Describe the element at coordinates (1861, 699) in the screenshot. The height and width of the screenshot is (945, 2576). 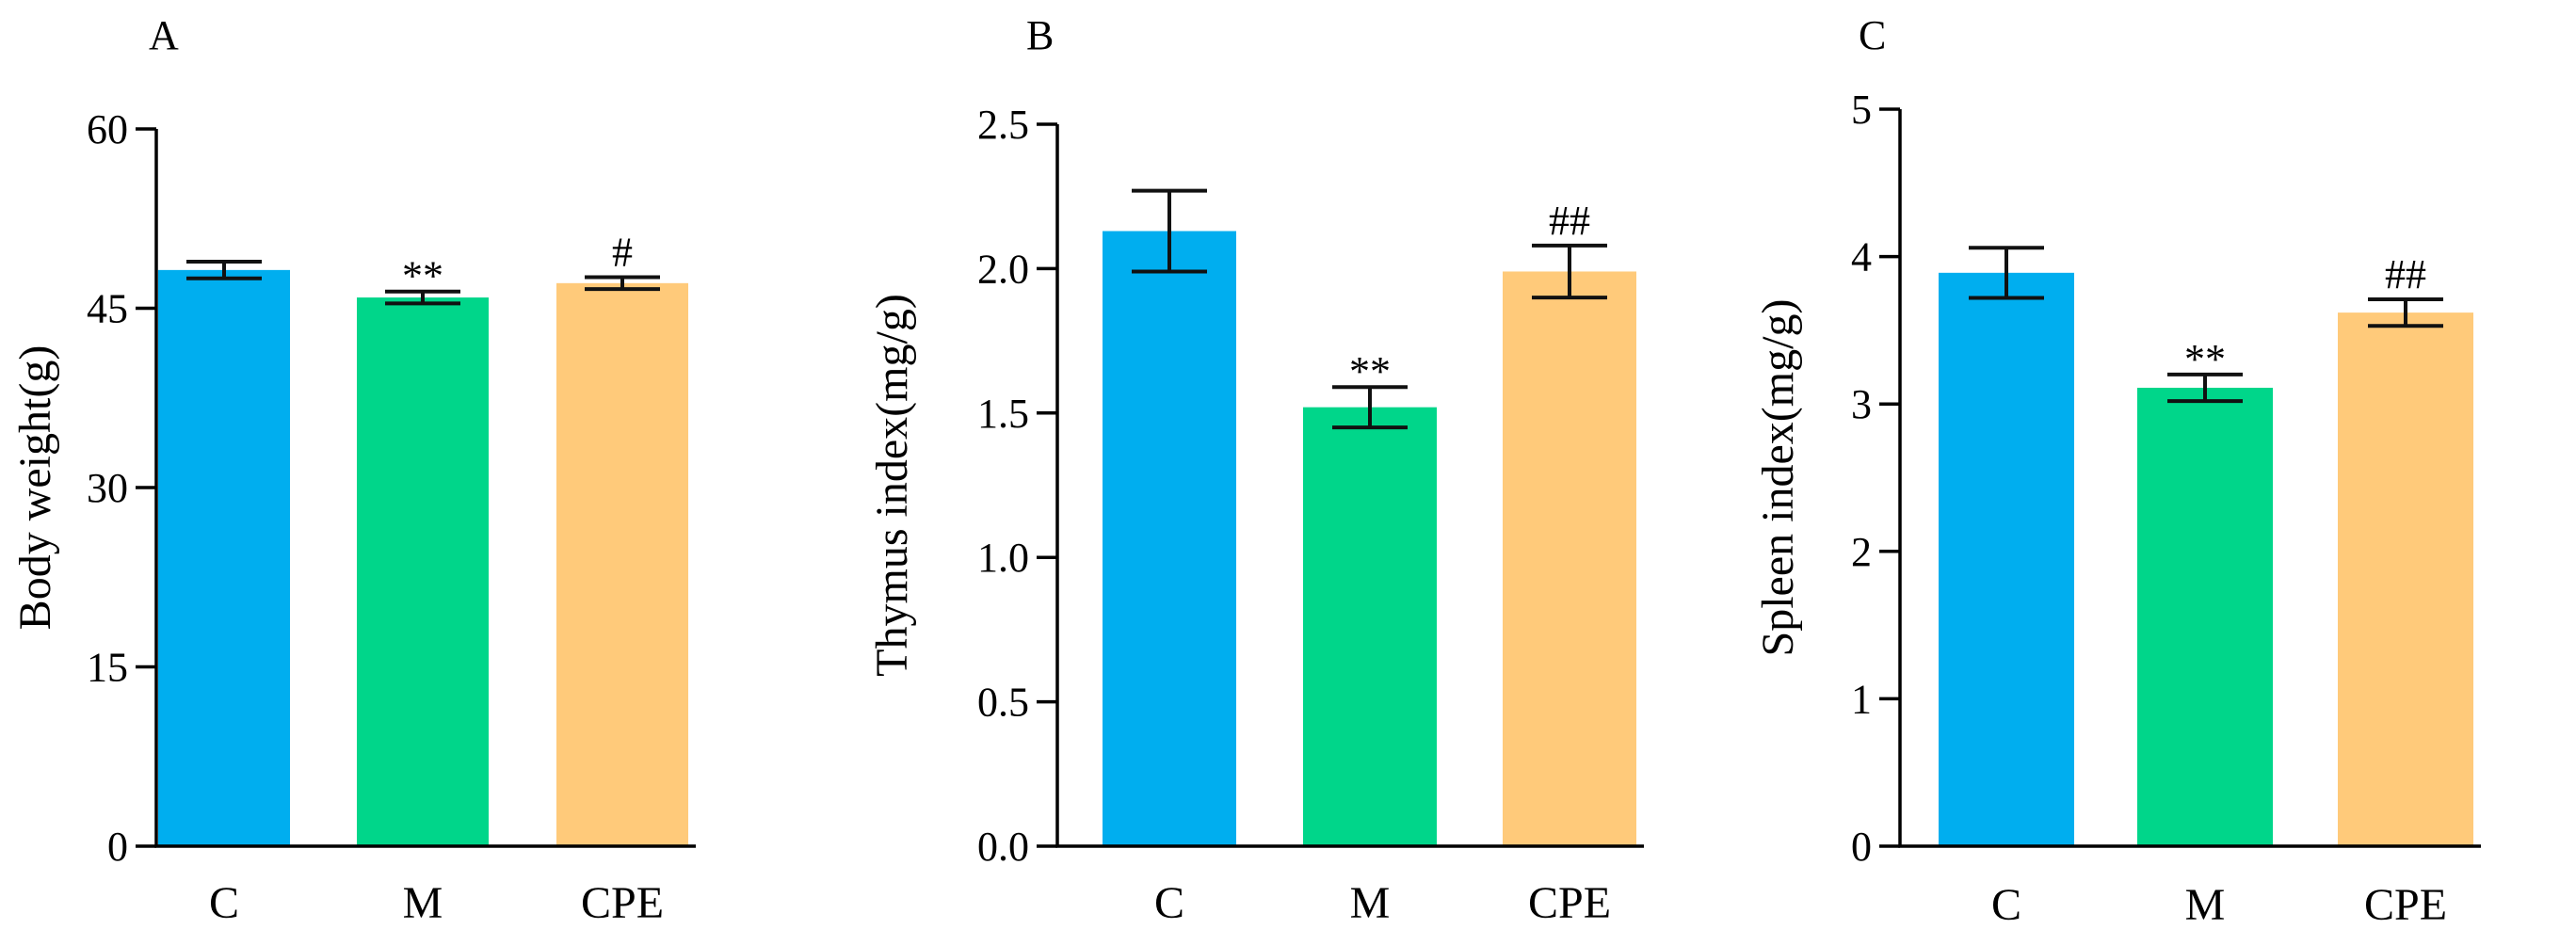
I see `y-tick-label: 1` at that location.